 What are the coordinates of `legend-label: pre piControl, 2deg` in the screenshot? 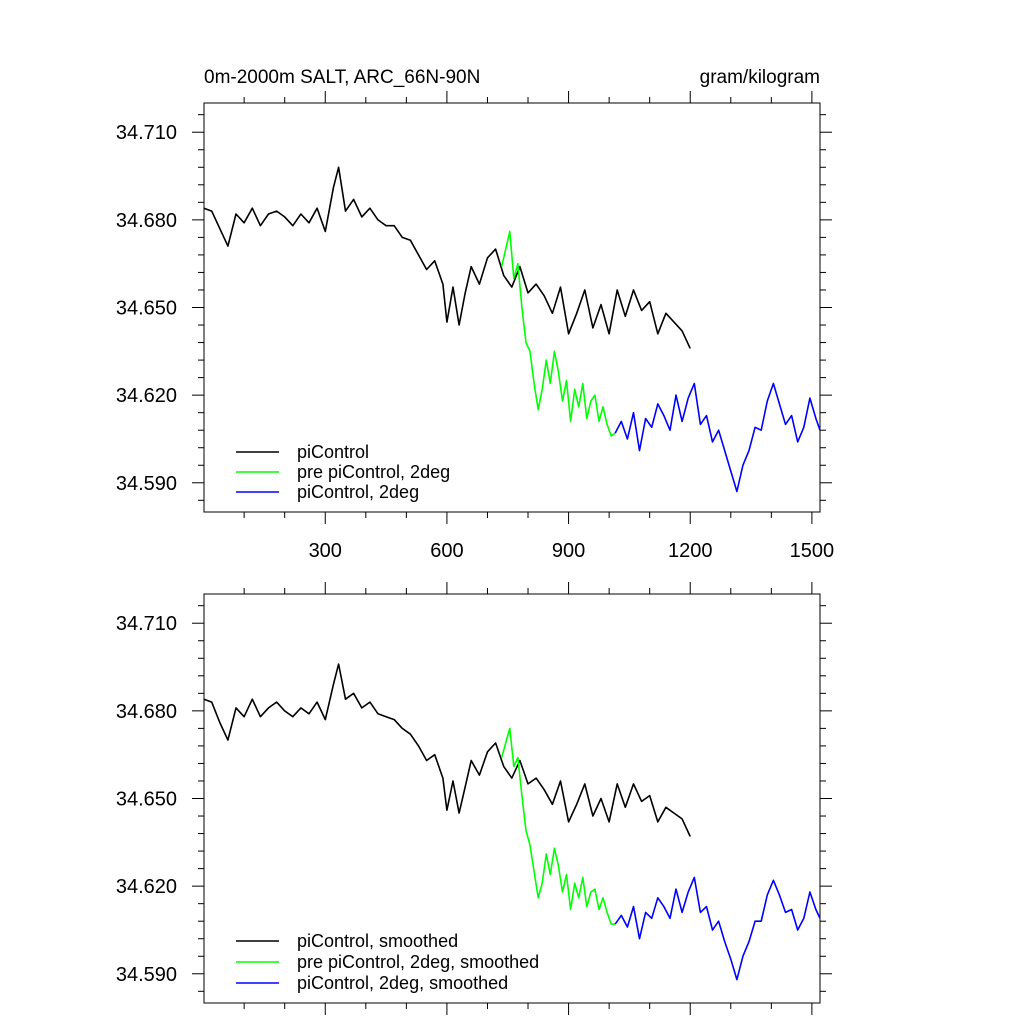 It's located at (373, 472).